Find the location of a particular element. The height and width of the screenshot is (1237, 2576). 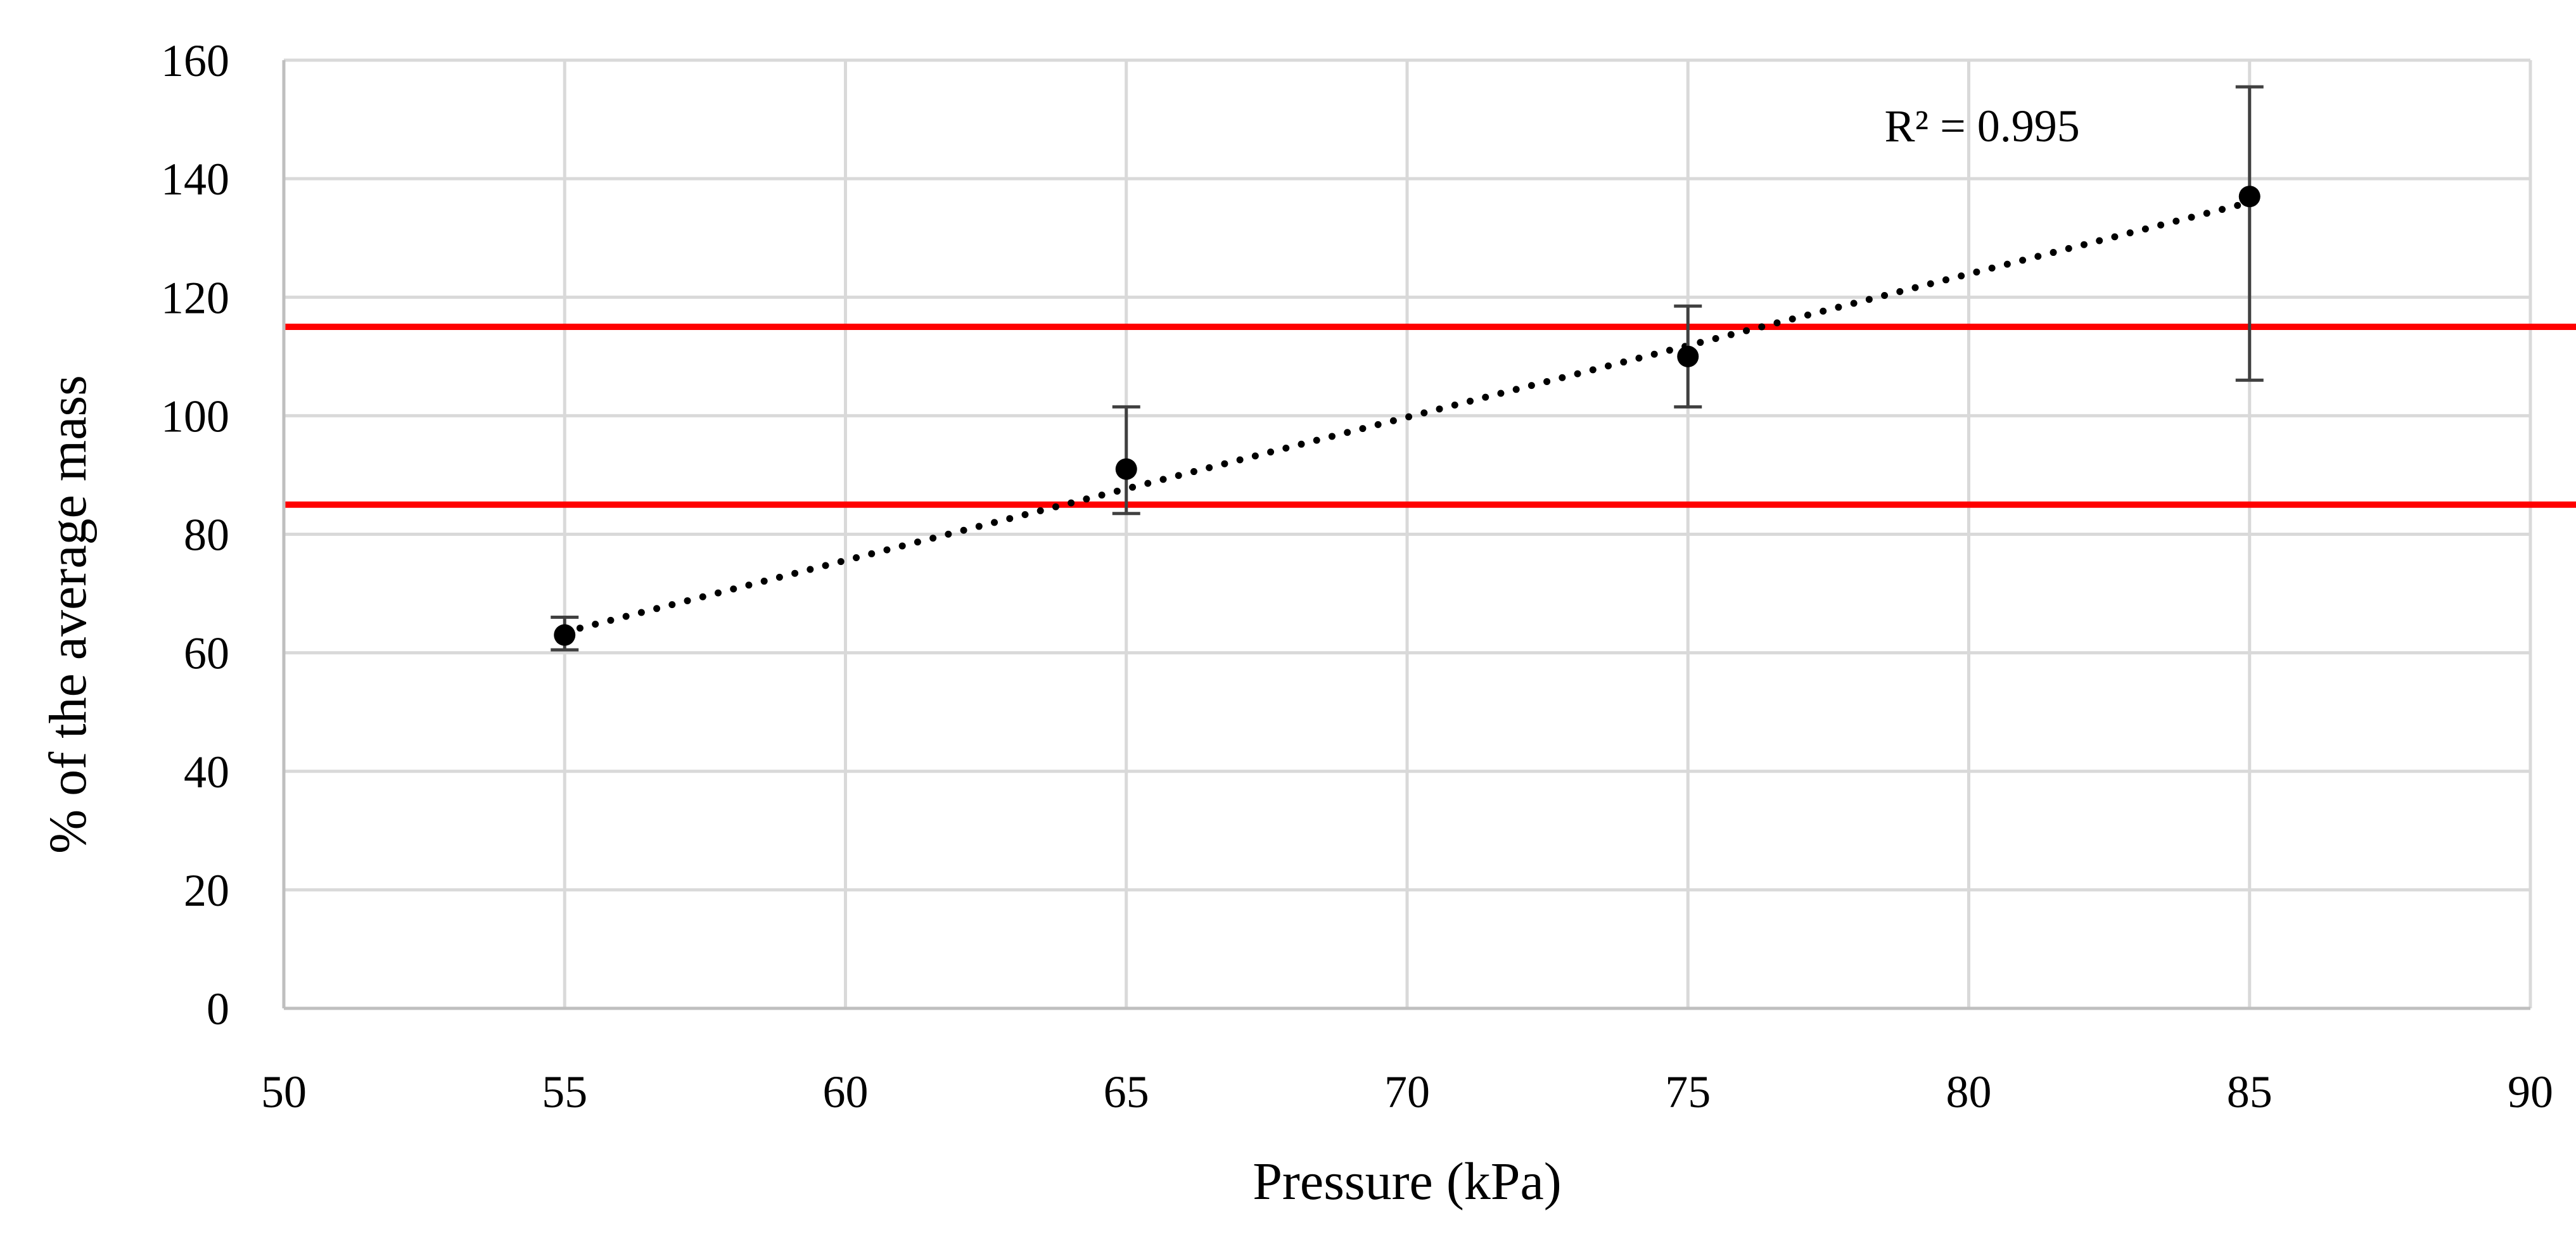

y-tick-label-120: 120 is located at coordinates (195, 298).